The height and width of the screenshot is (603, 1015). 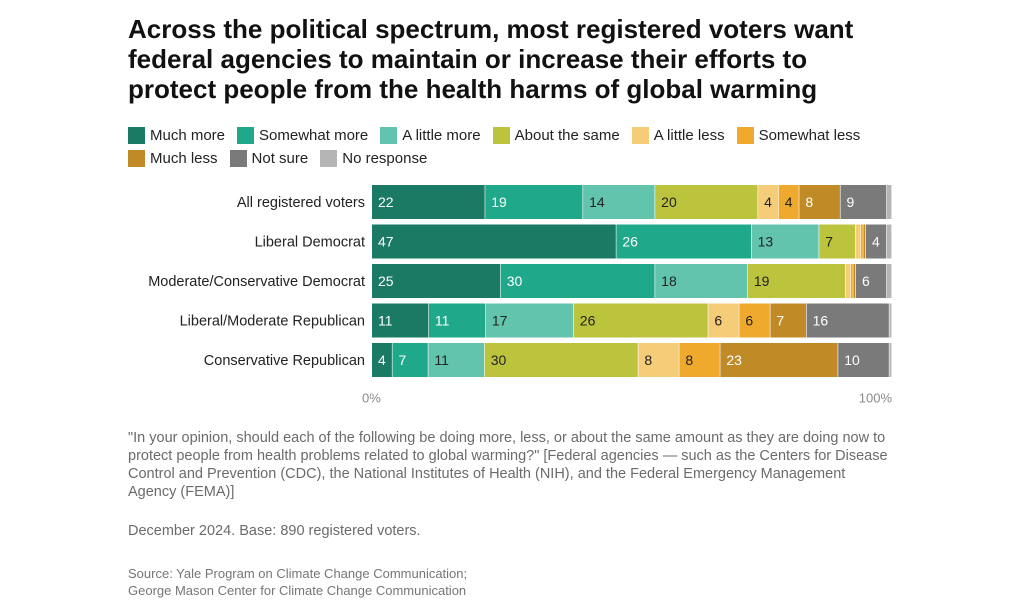 I want to click on x-tick-label: 0%, so click(x=371, y=398).